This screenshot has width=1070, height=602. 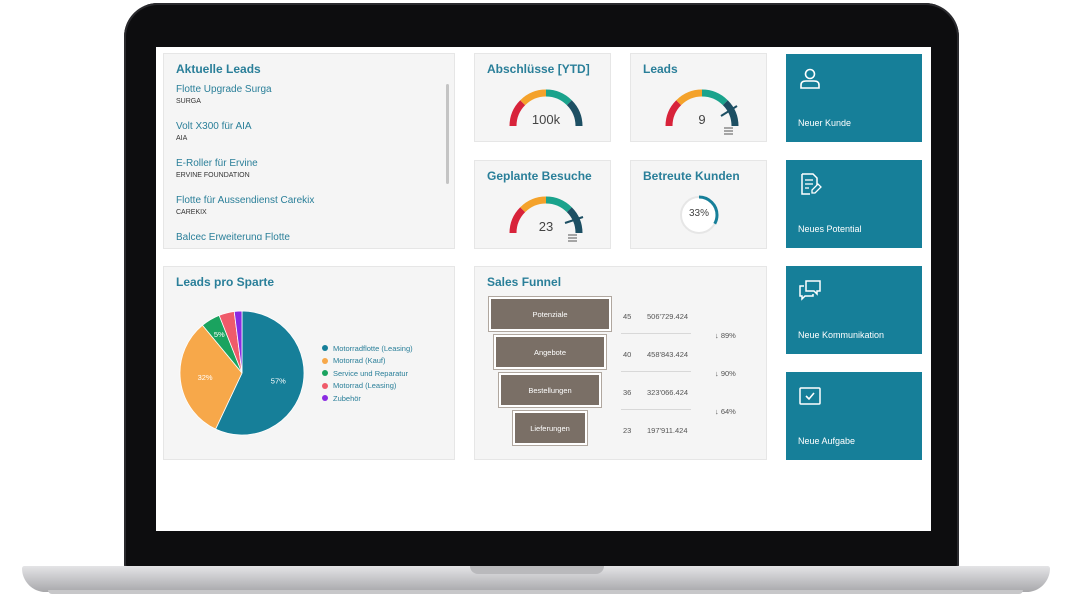 What do you see at coordinates (311, 236) in the screenshot?
I see `lead-item: Balcec Erweiterung Flotte` at bounding box center [311, 236].